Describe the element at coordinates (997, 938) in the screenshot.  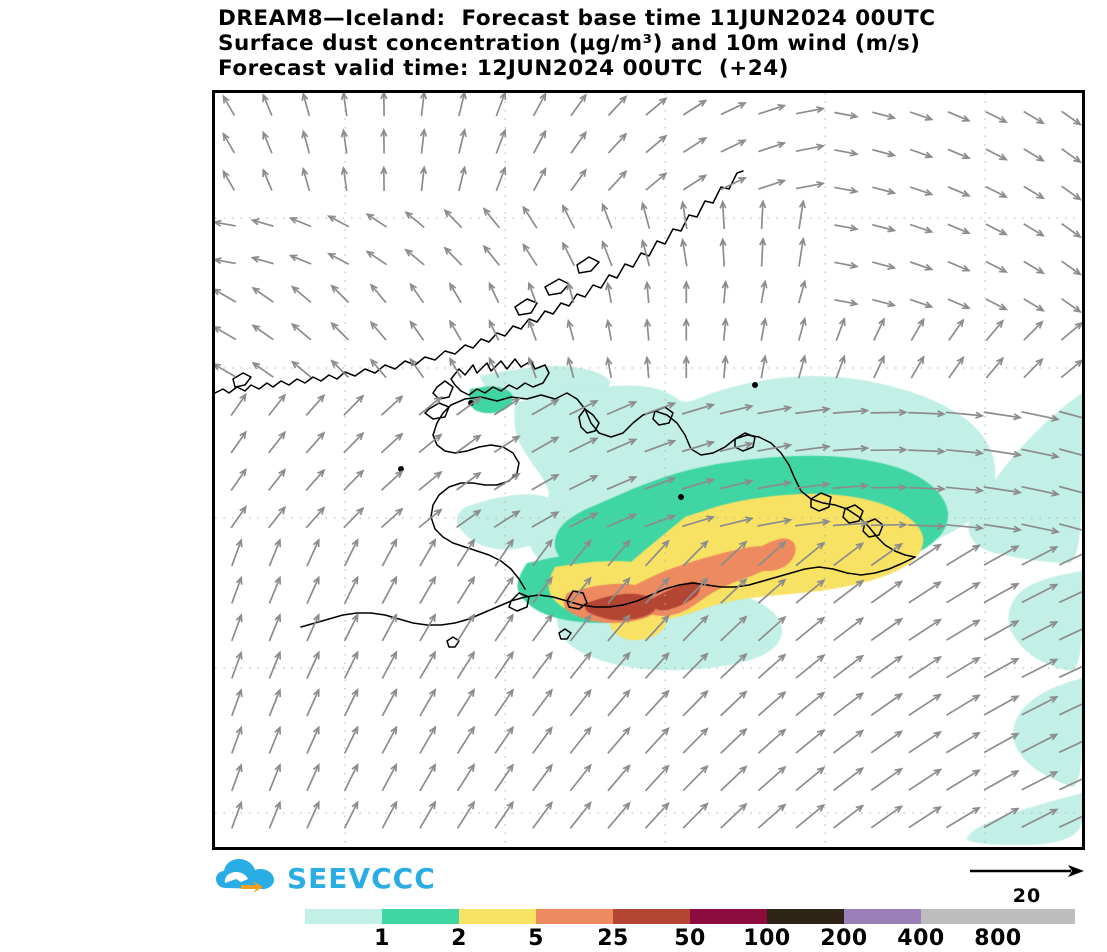
I see `colorbar-label-800: 800` at that location.